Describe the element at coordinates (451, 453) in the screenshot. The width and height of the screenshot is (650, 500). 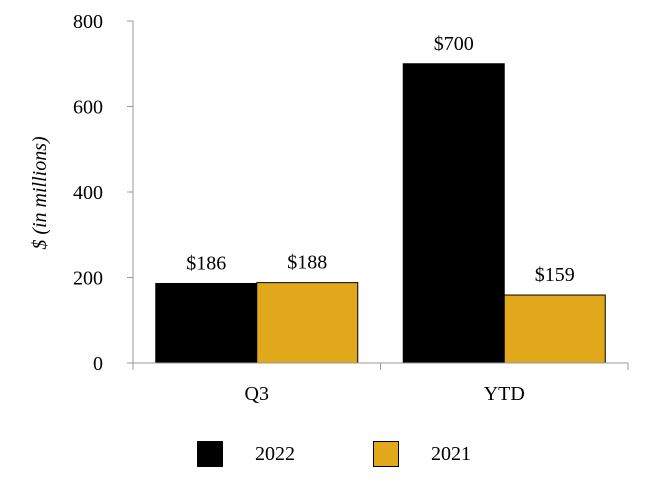
I see `legend-label-2021: 2021` at that location.